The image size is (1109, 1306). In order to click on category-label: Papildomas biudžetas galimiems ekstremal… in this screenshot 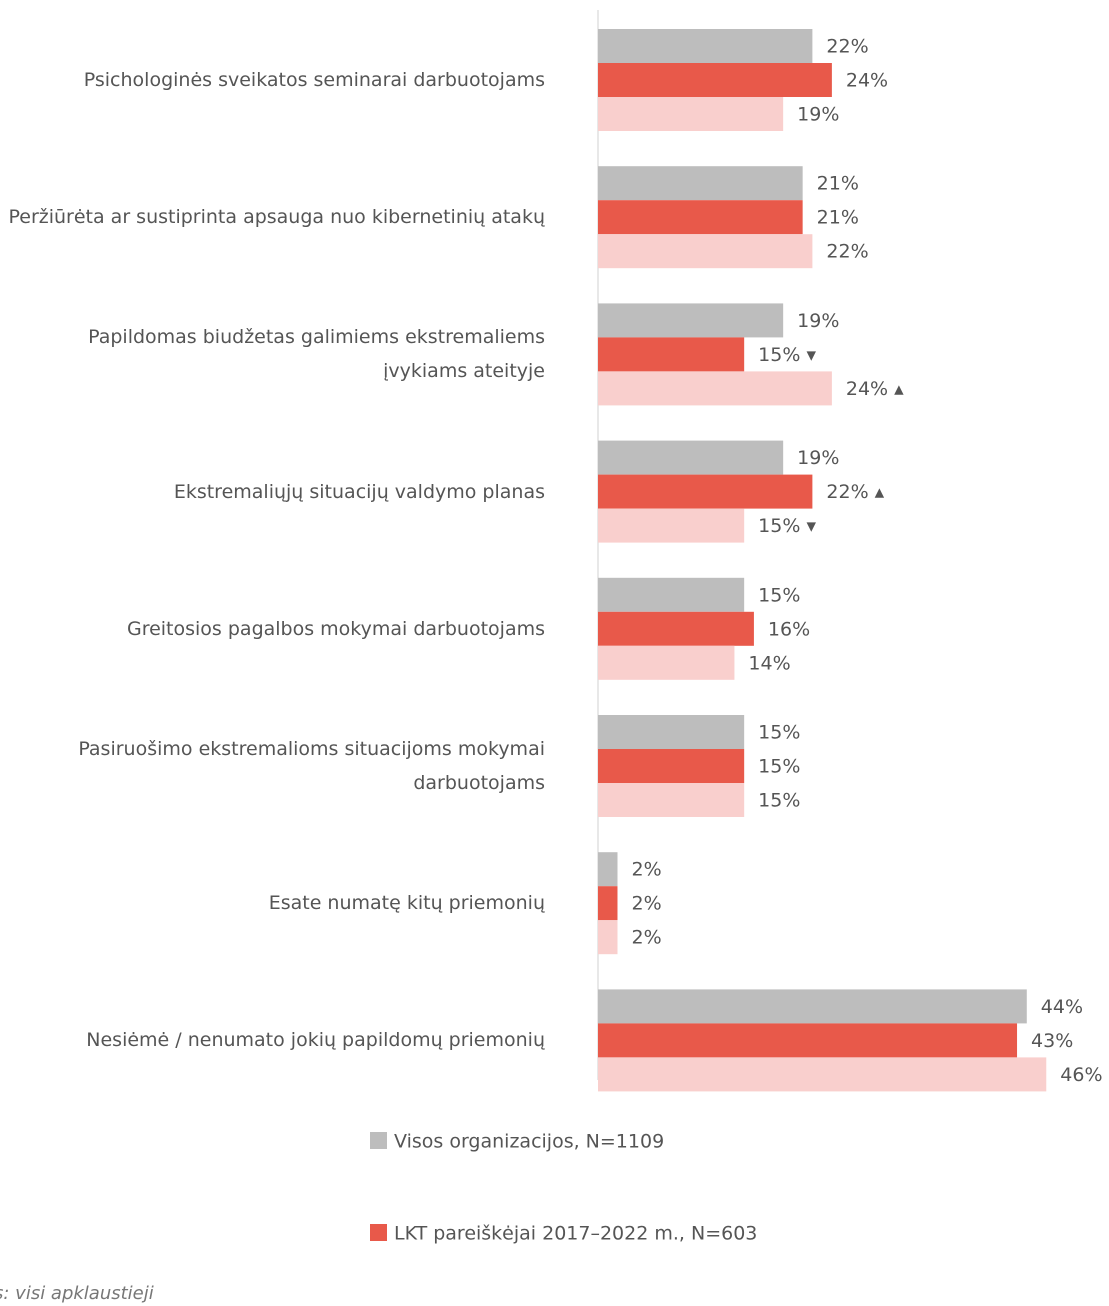, I will do `click(316, 354)`.